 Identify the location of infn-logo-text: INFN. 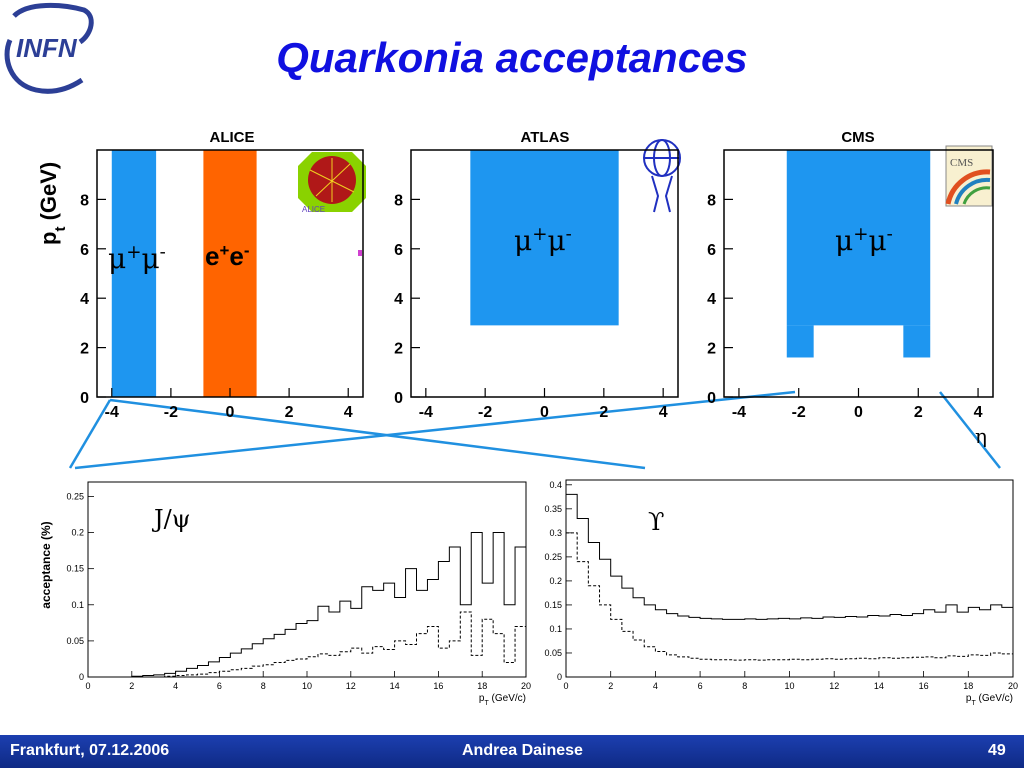
(47, 48).